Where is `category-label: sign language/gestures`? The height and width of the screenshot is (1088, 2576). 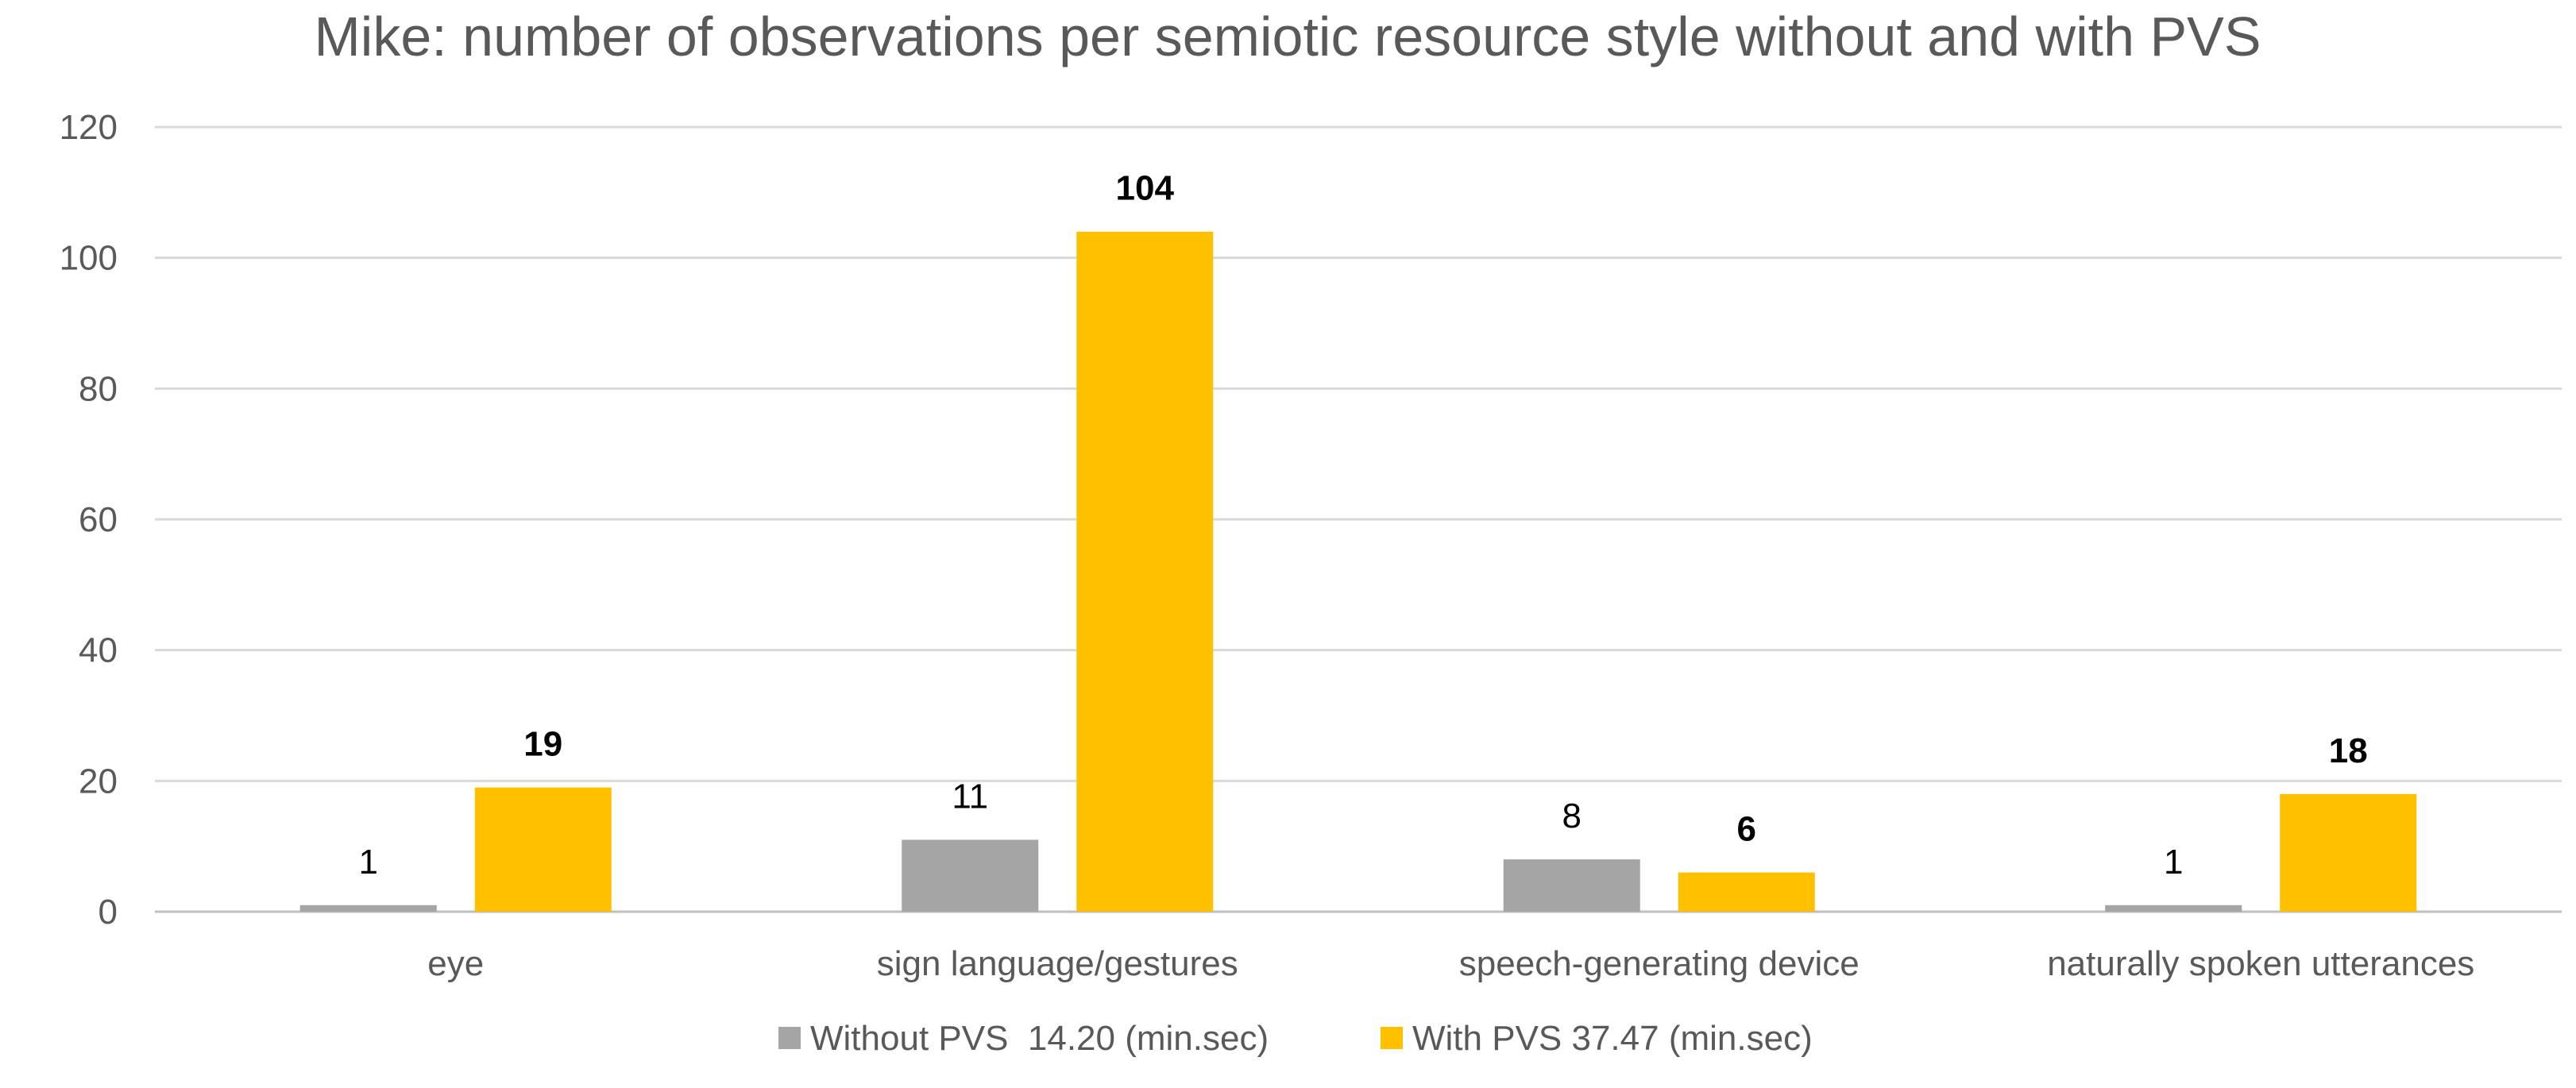
category-label: sign language/gestures is located at coordinates (1057, 964).